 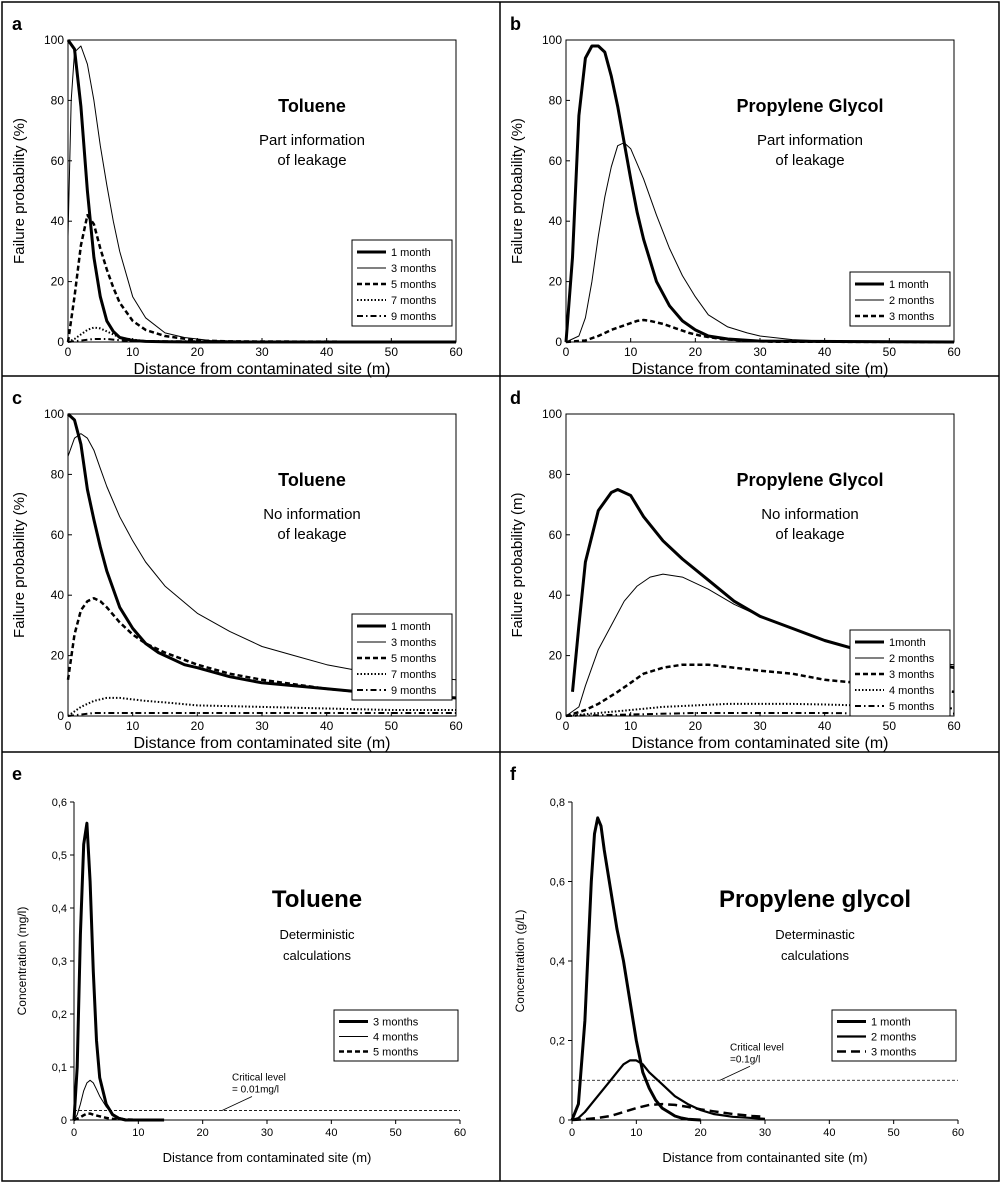 I want to click on legend-box, so click(x=396, y=1035).